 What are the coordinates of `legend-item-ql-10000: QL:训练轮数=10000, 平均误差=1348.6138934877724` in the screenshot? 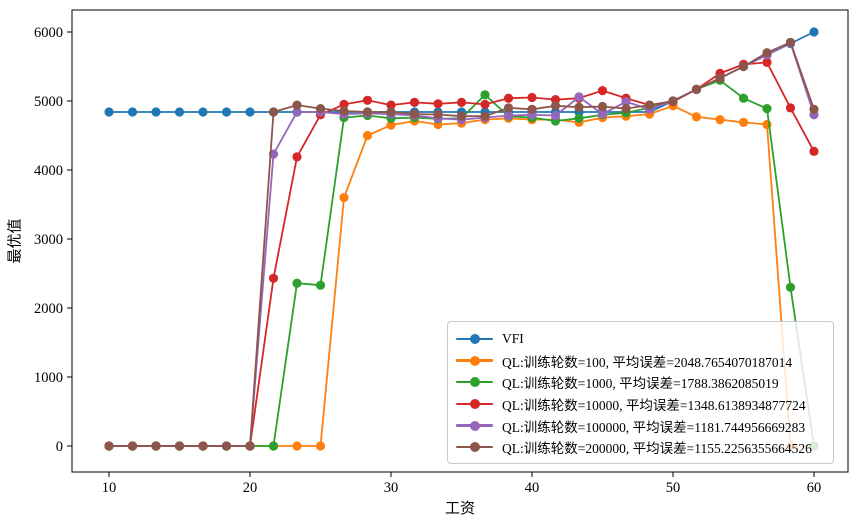 It's located at (640, 404).